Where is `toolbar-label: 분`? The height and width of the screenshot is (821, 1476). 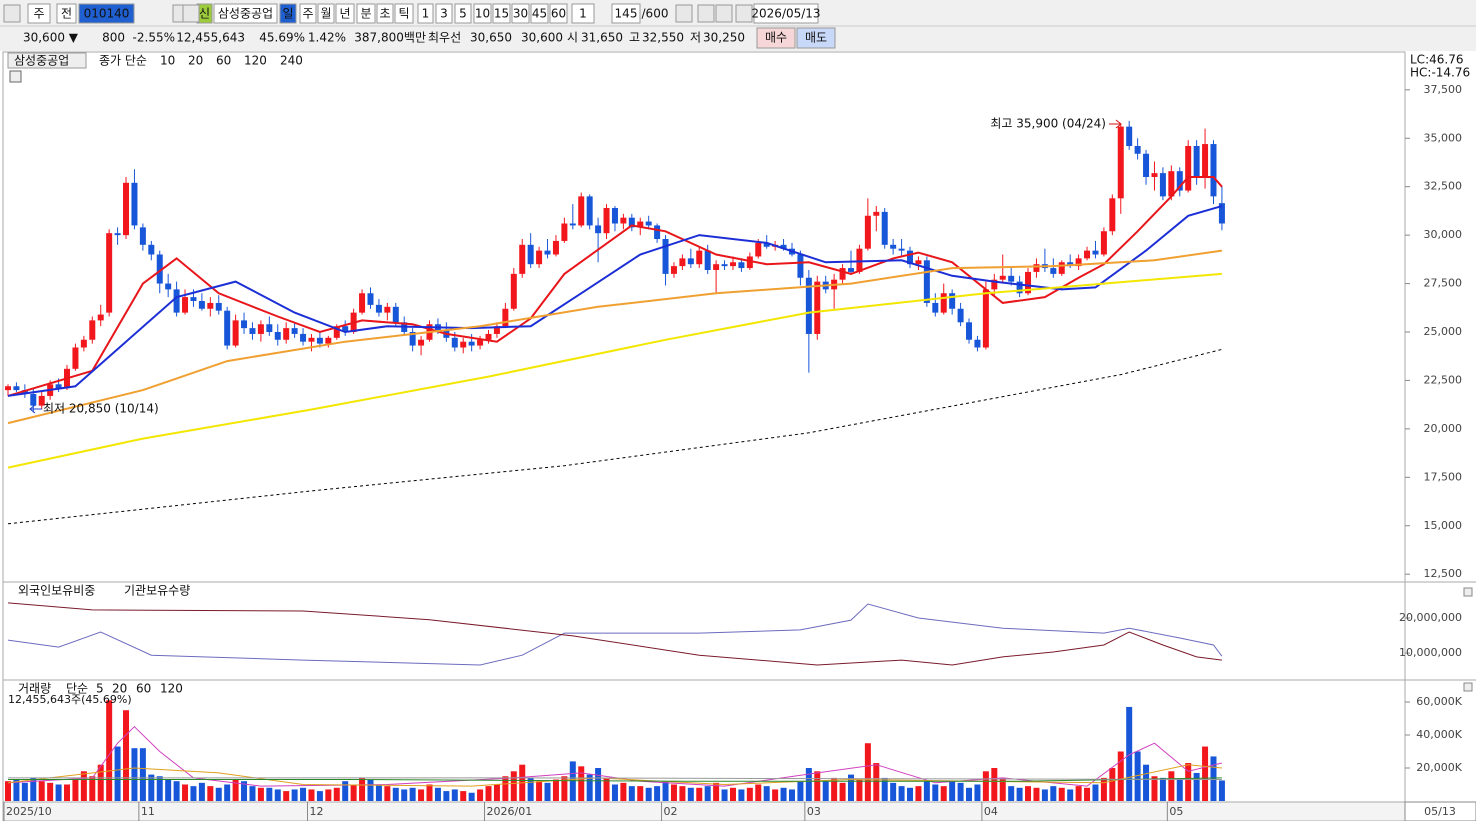
toolbar-label: 분 is located at coordinates (365, 14).